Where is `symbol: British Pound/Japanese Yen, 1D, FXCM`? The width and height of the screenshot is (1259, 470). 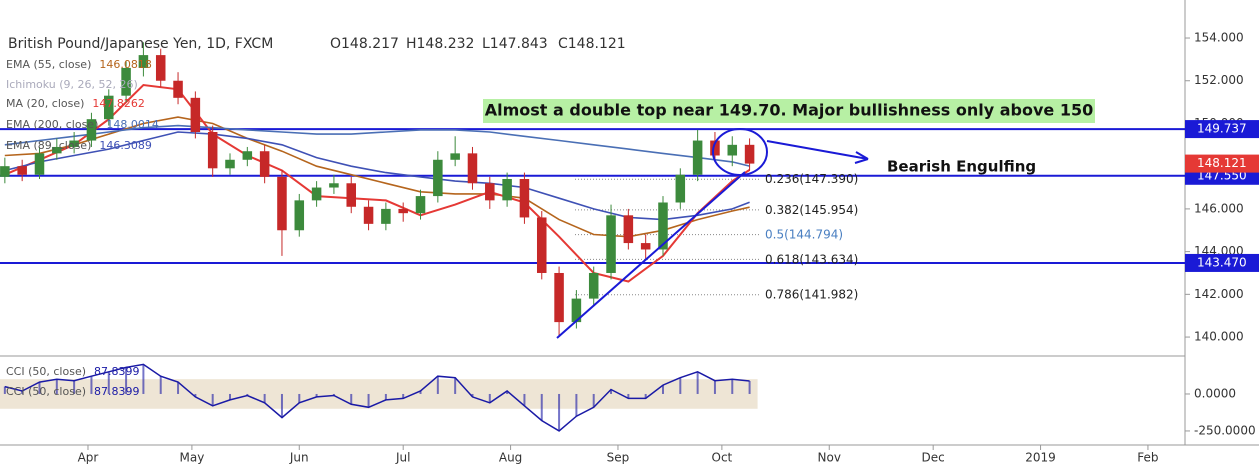
symbol: British Pound/Japanese Yen, 1D, FXCM is located at coordinates (140, 44).